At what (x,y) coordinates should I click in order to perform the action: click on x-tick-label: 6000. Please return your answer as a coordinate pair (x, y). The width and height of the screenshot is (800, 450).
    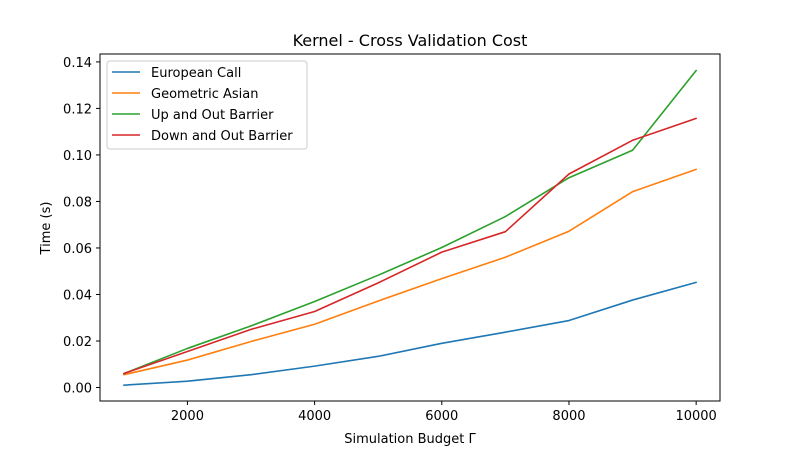
    Looking at the image, I should click on (441, 416).